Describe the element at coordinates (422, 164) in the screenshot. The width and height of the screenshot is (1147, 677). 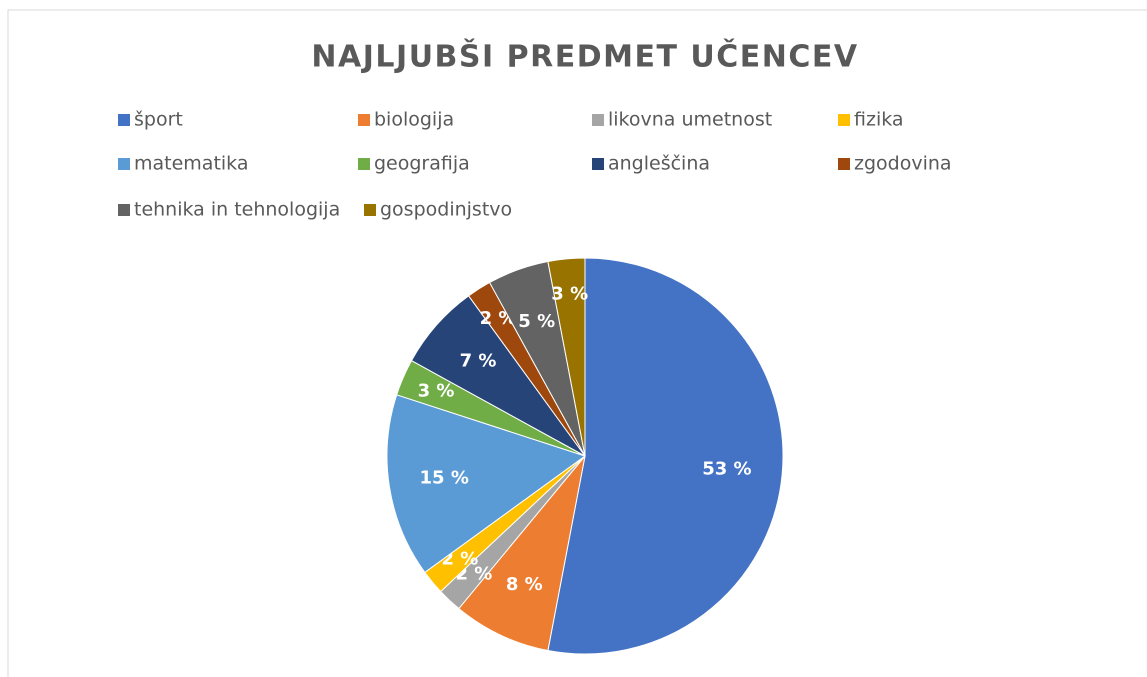
I see `legend-label: geografija` at that location.